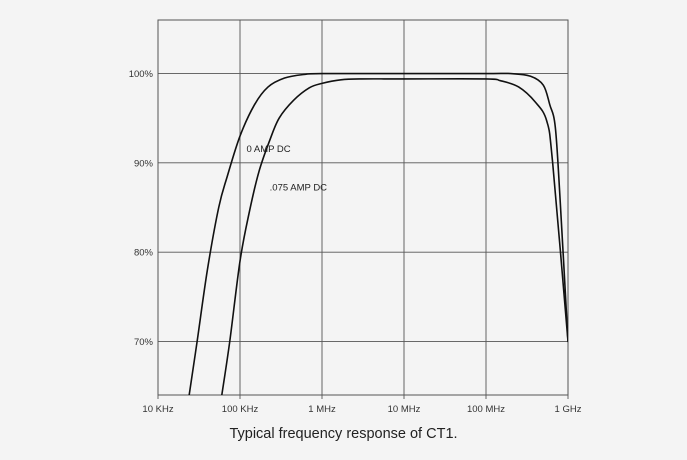  I want to click on x-tick-label: 10 KHz, so click(157, 409).